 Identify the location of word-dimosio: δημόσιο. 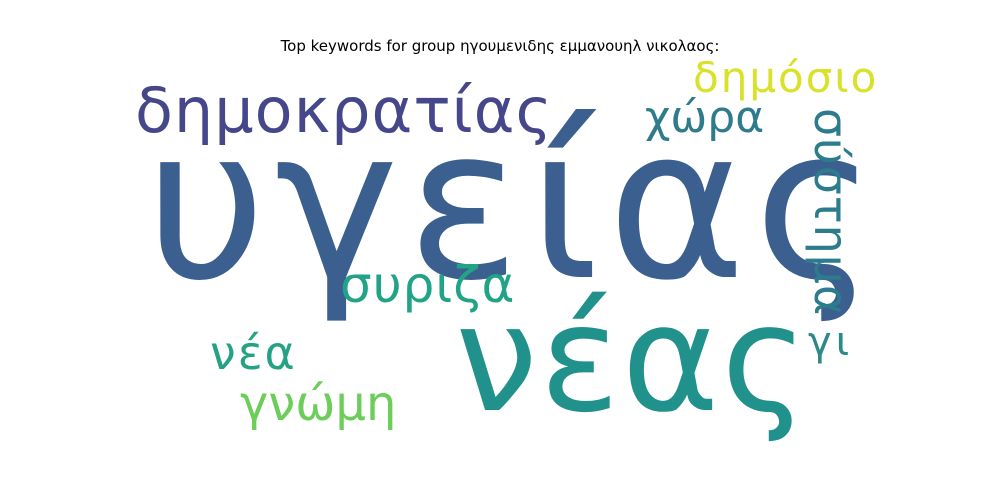
(786, 77).